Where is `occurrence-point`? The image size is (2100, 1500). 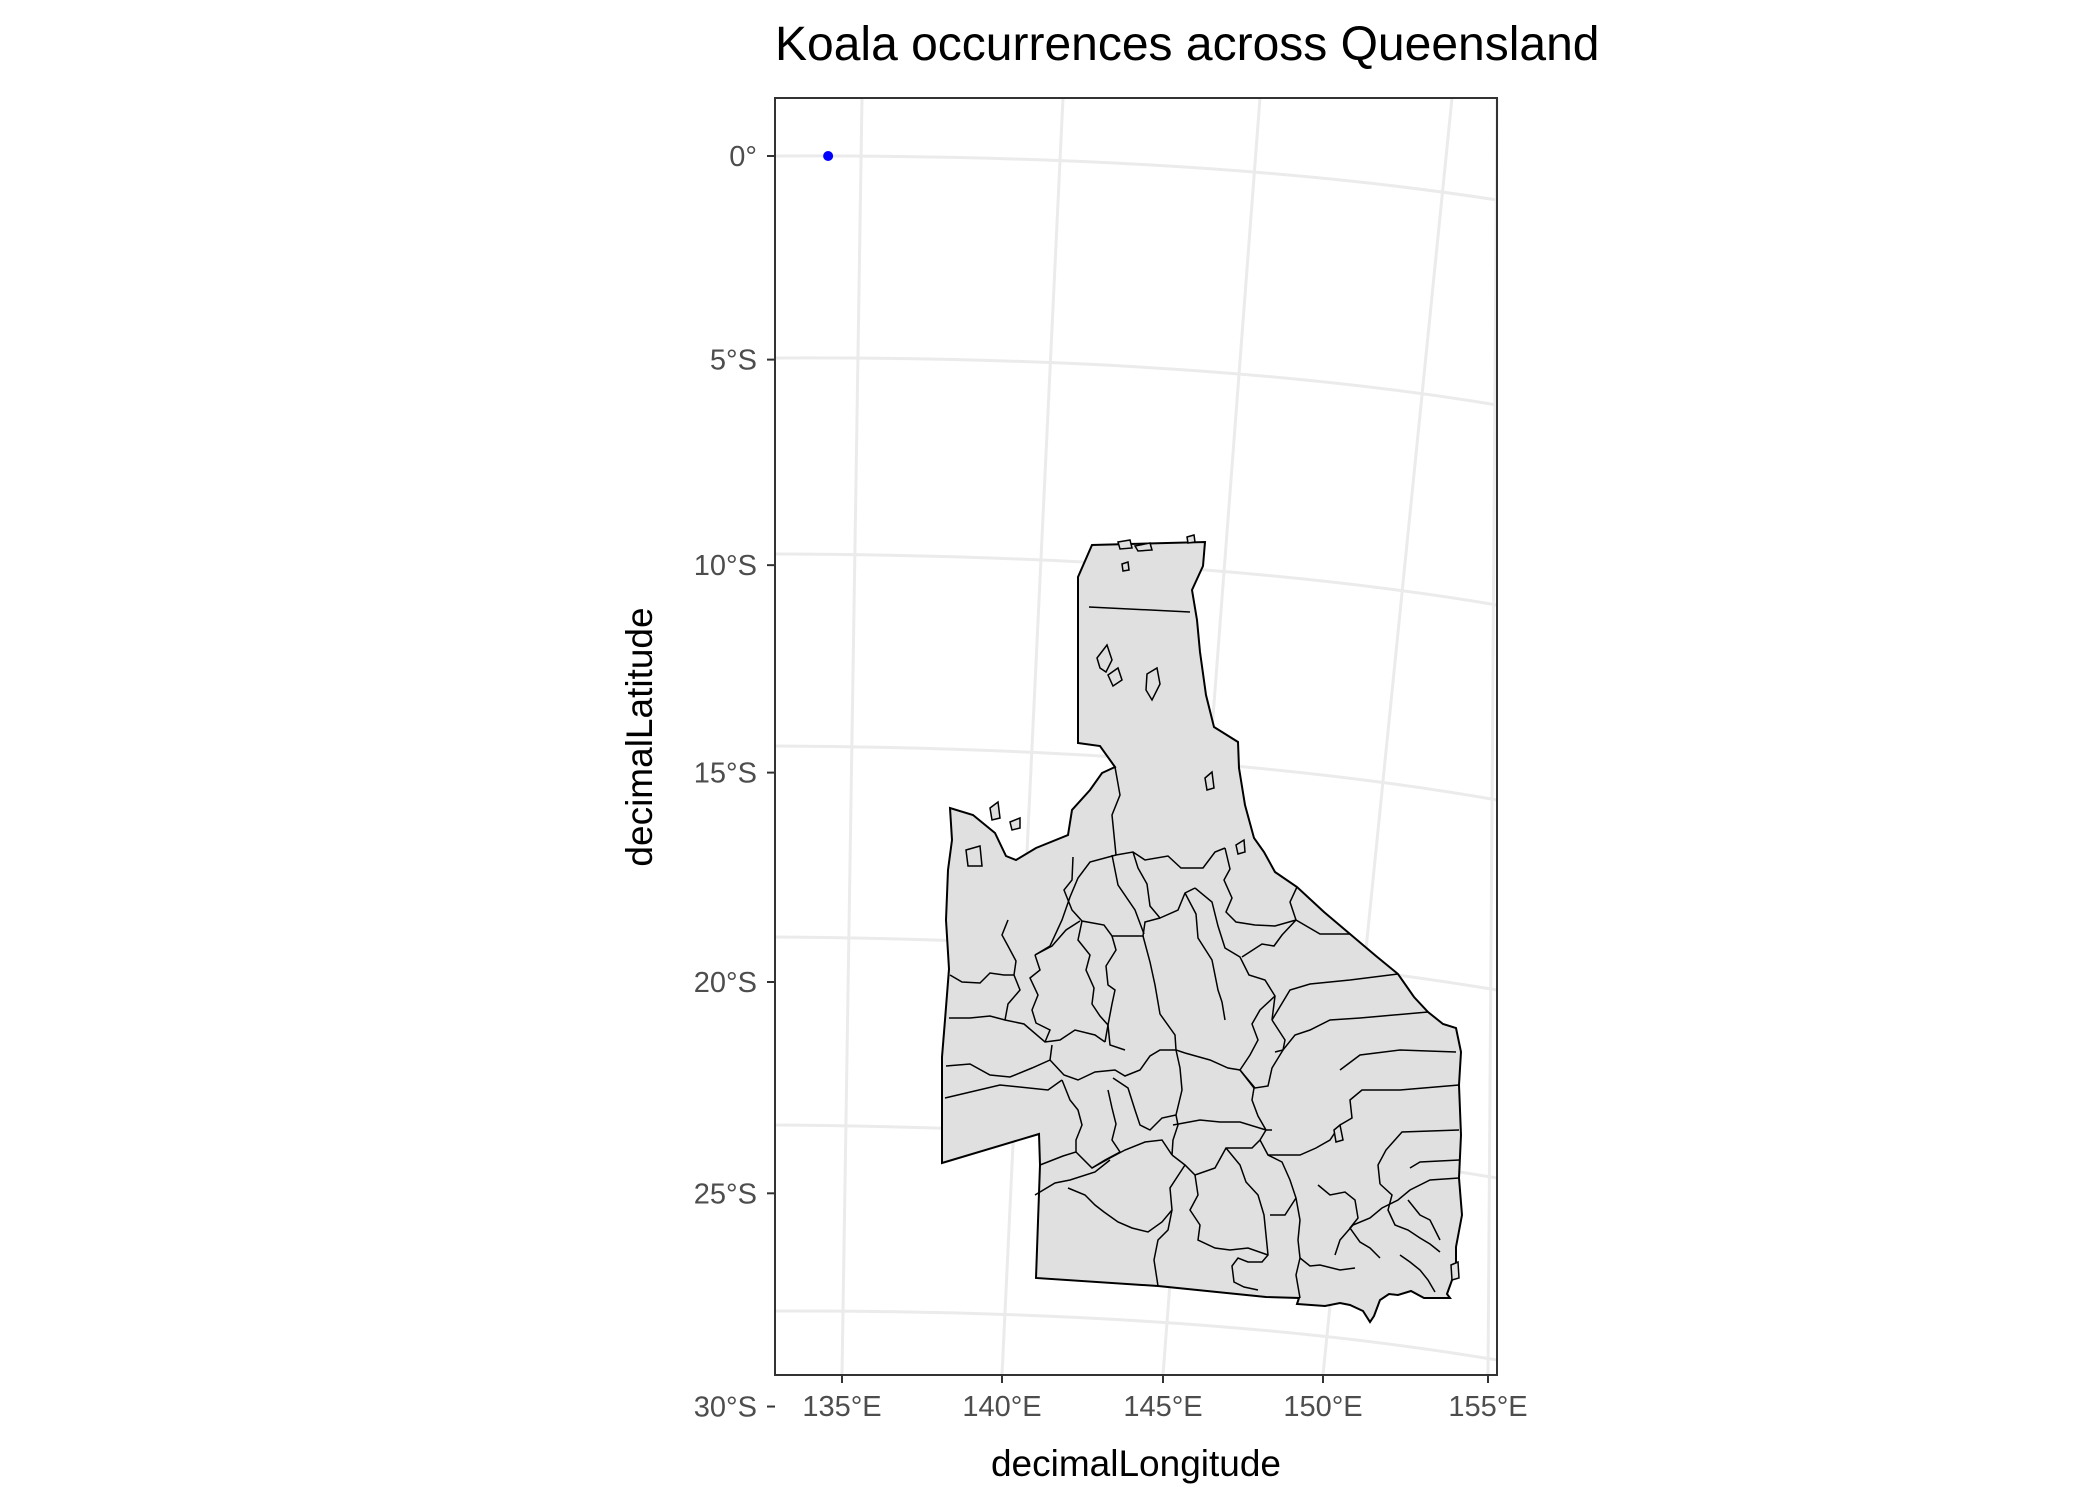
occurrence-point is located at coordinates (828, 156).